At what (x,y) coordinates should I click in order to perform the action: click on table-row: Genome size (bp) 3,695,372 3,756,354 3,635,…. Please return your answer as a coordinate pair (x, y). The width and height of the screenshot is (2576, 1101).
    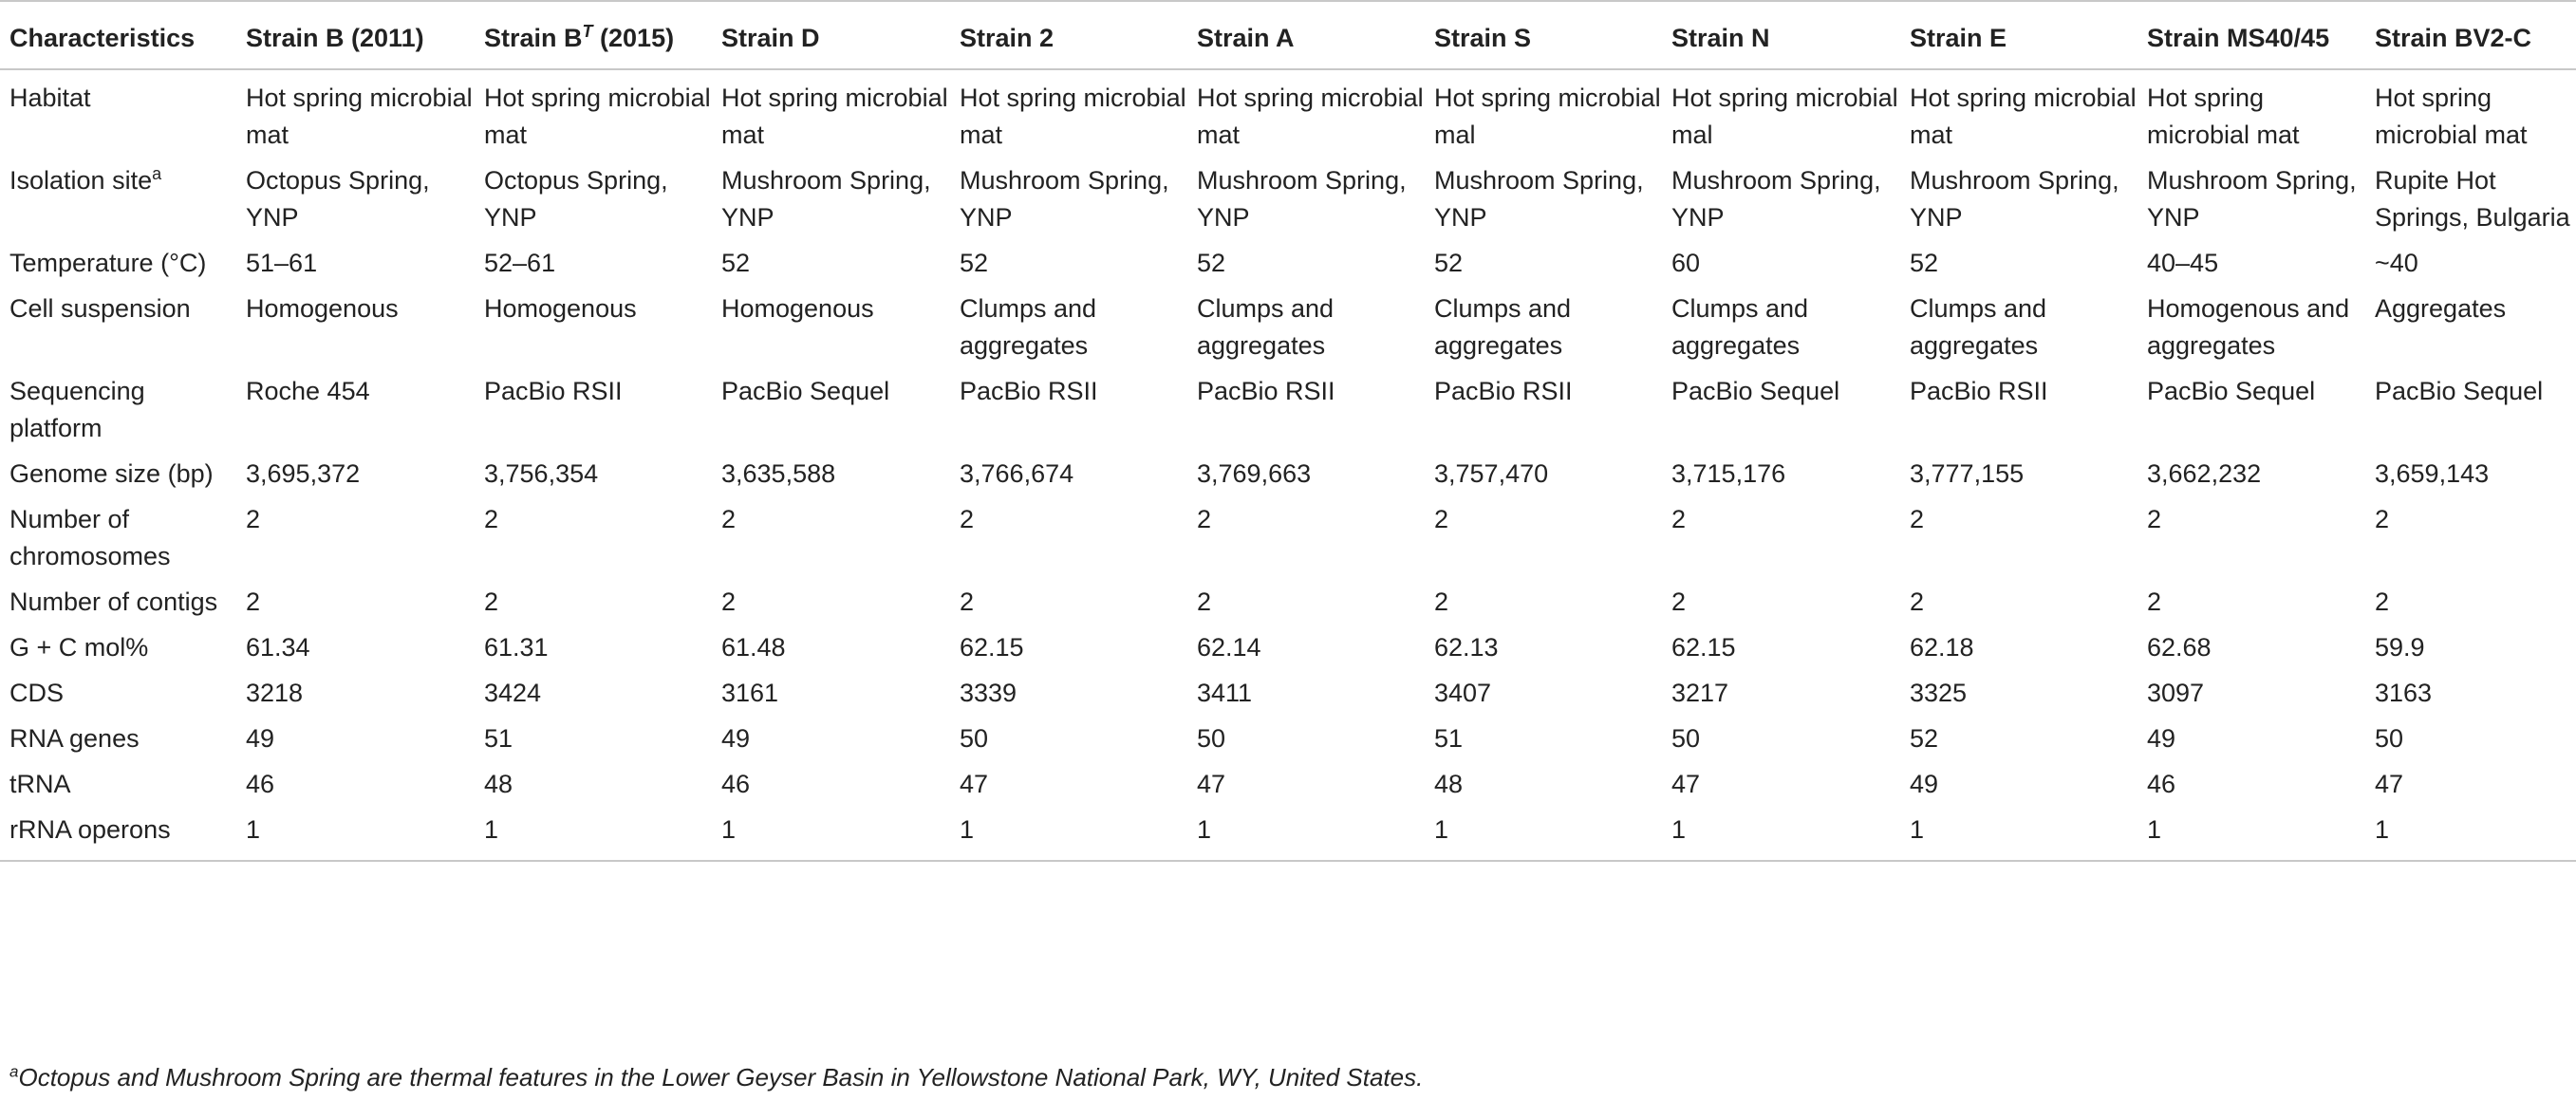
    Looking at the image, I should click on (1288, 475).